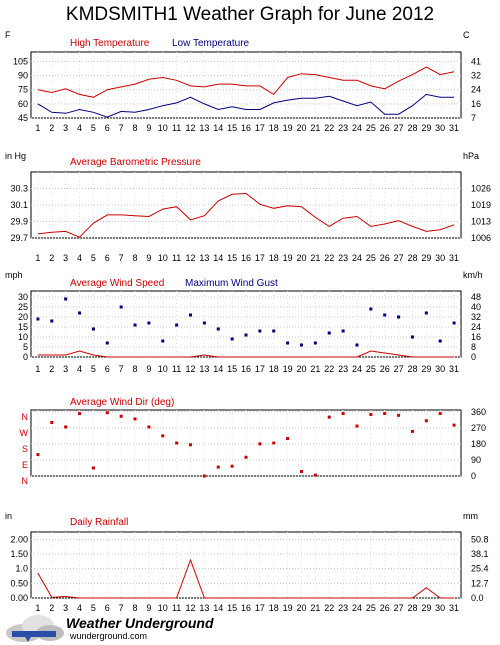  What do you see at coordinates (121, 128) in the screenshot?
I see `temperature-x-tick-label: 7` at bounding box center [121, 128].